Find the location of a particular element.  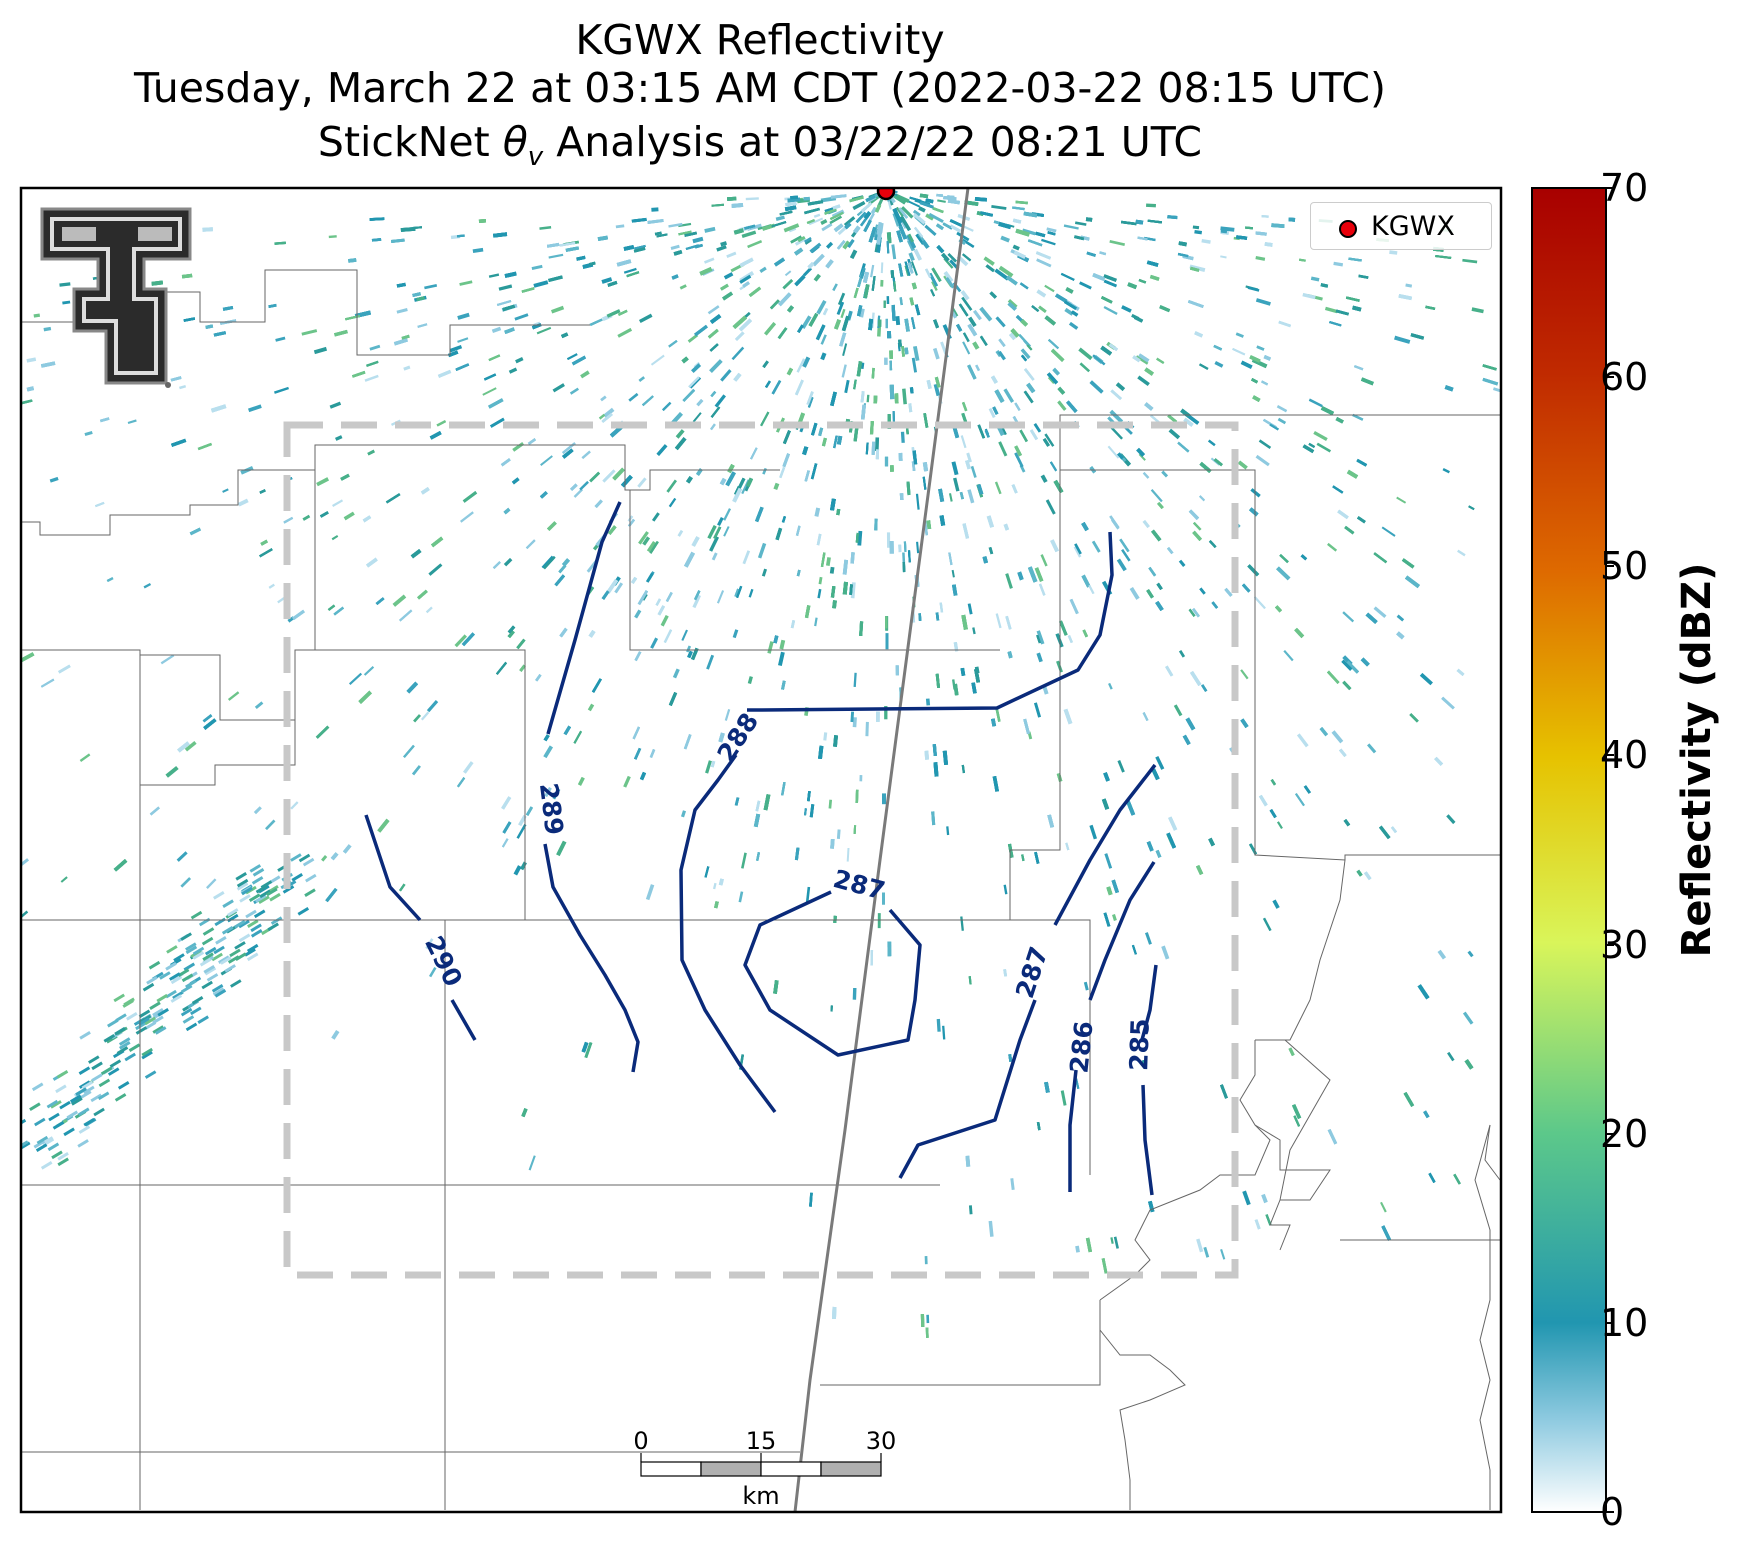

legend-label: KGWX is located at coordinates (1413, 226).